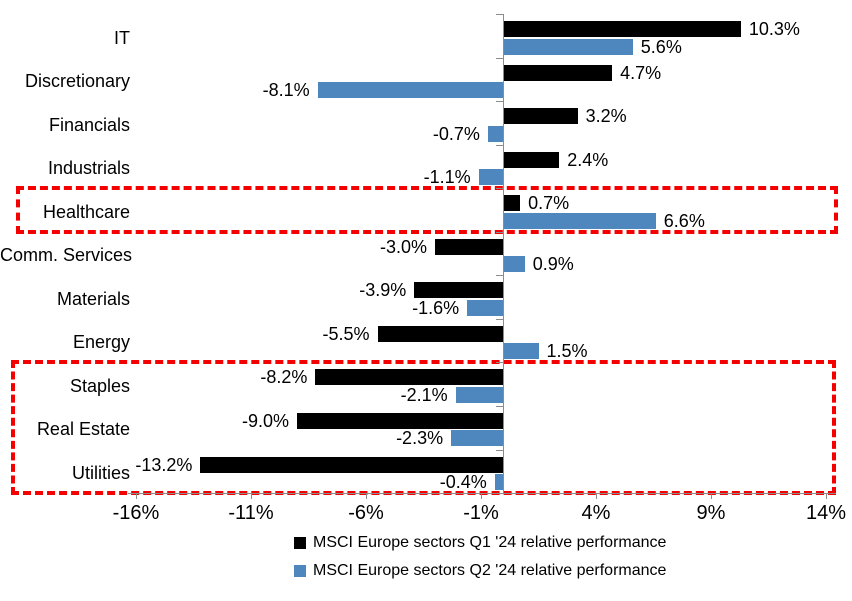  I want to click on value-label-q1-financials: 3.2%, so click(606, 116).